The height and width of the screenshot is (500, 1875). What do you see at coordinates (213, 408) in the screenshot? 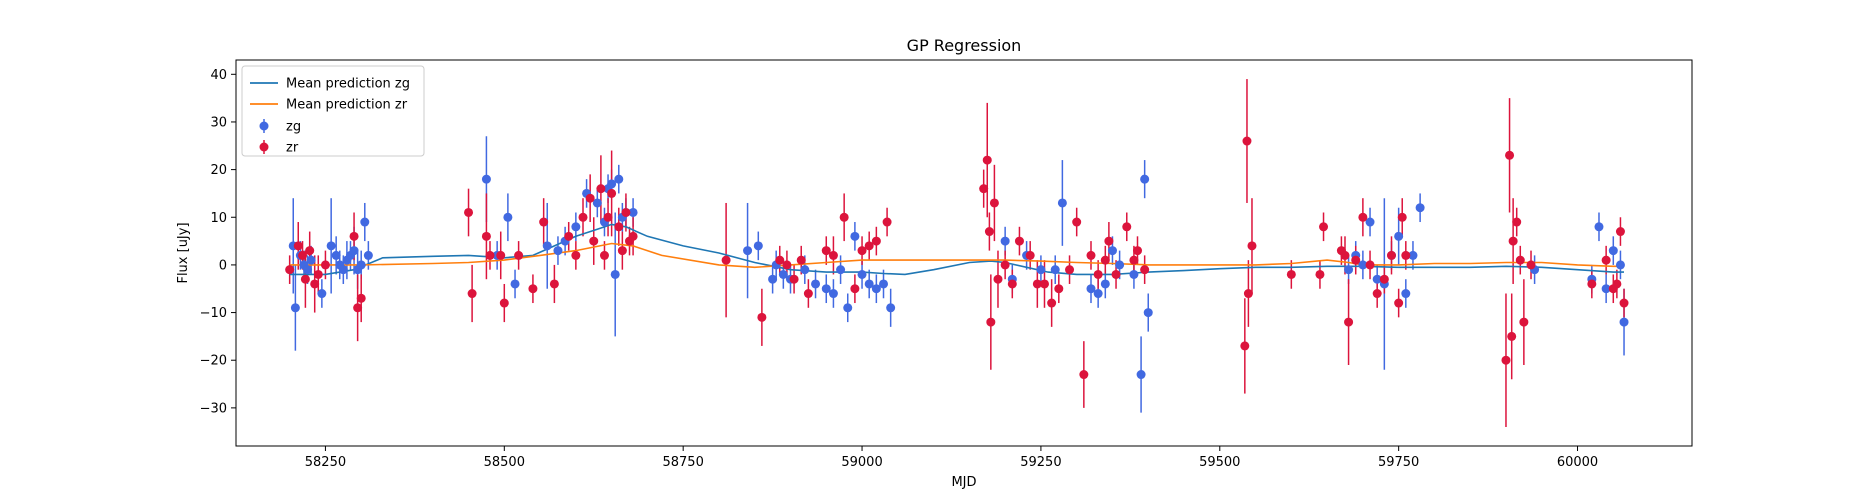
I see `y-tick-label: −30` at bounding box center [213, 408].